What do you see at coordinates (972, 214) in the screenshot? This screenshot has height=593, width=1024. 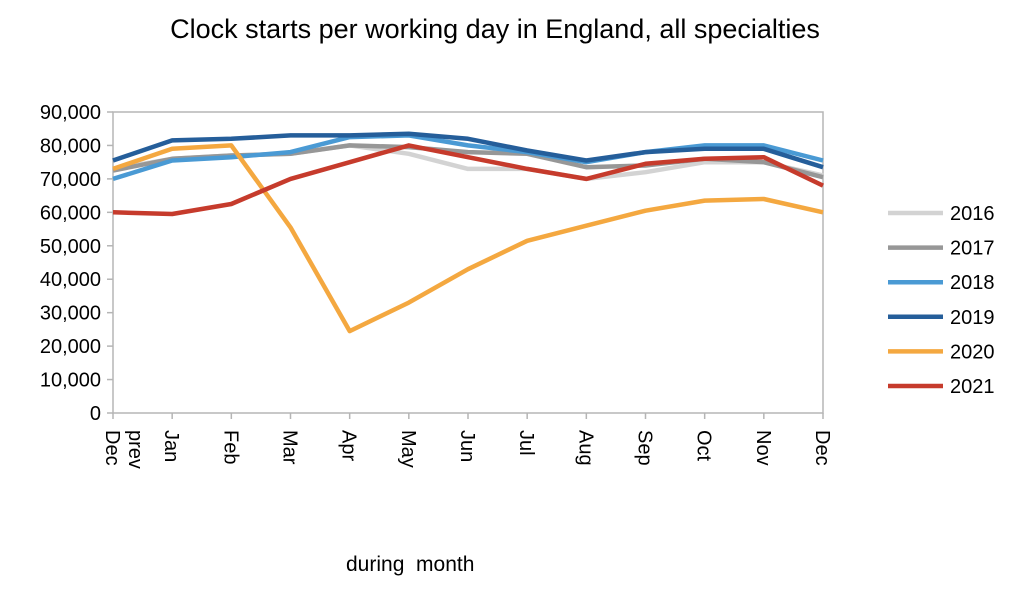 I see `legend-label-2016: 2016` at bounding box center [972, 214].